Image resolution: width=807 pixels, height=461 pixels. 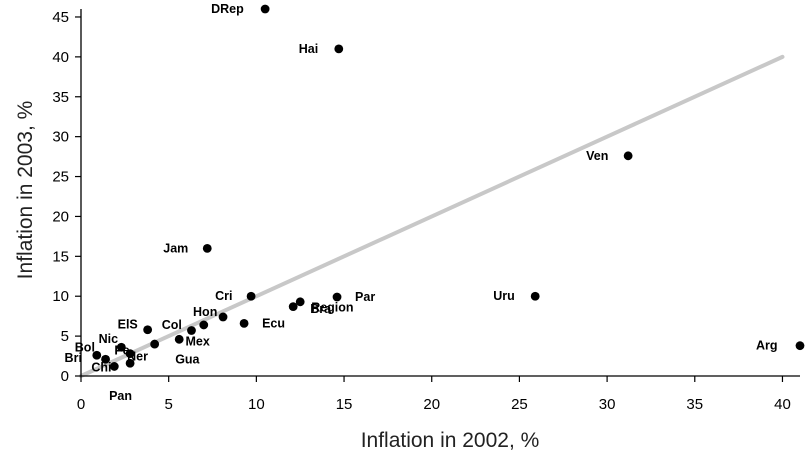 I want to click on data-label: DRep, so click(x=227, y=9).